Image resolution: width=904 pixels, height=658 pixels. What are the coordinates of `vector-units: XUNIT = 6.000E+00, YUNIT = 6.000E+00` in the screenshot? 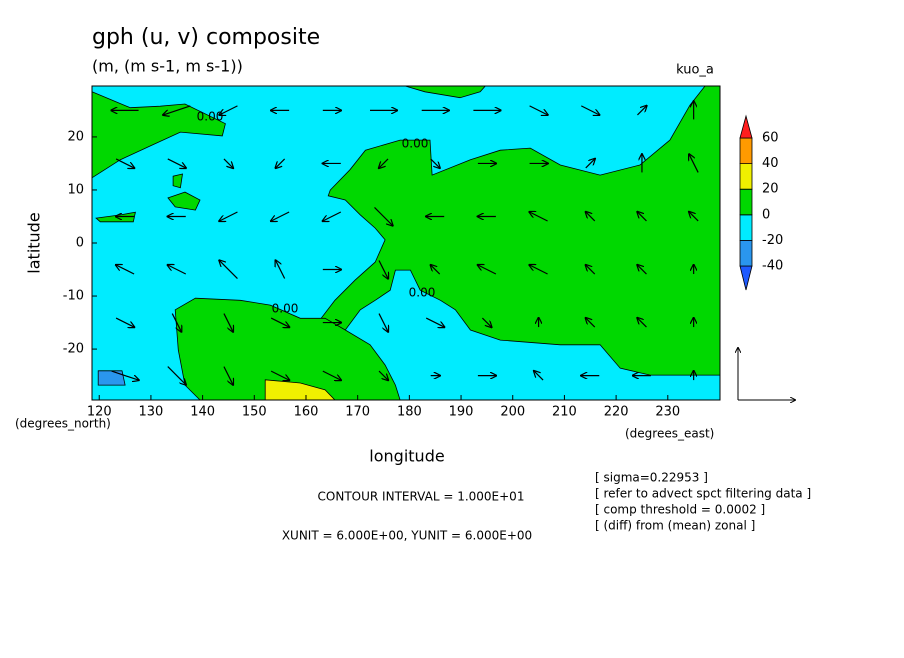 It's located at (407, 536).